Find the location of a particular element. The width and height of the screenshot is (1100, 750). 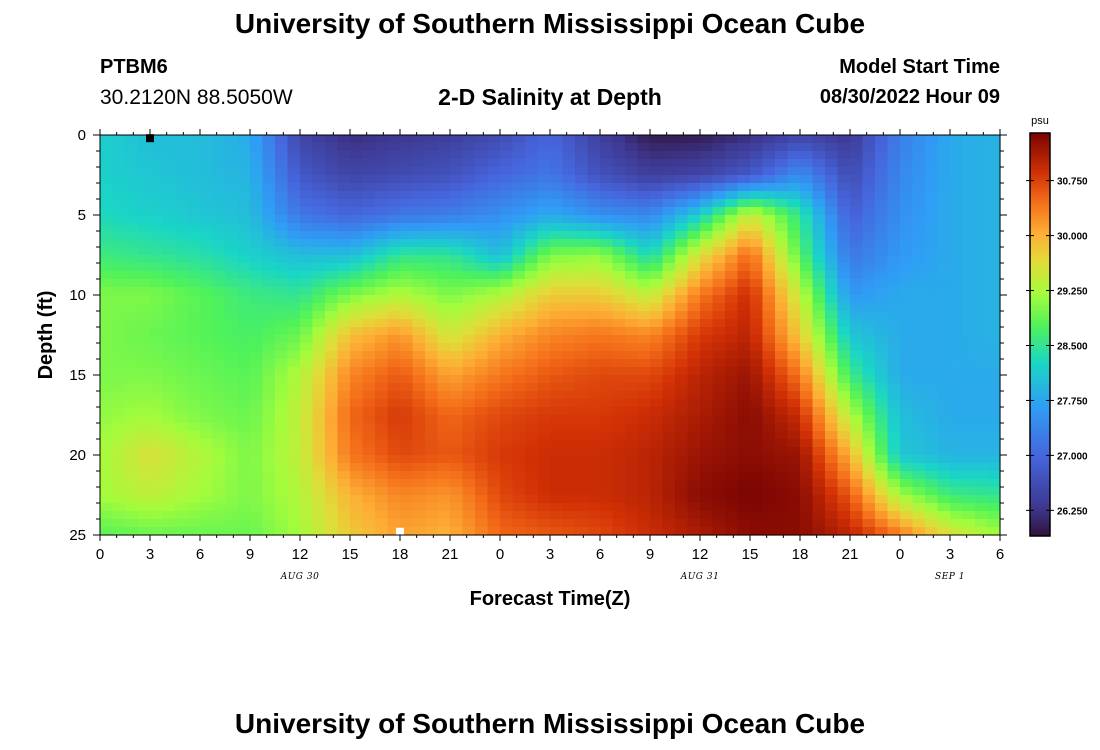

y-axis-title: Depth (ft) is located at coordinates (46, 335).